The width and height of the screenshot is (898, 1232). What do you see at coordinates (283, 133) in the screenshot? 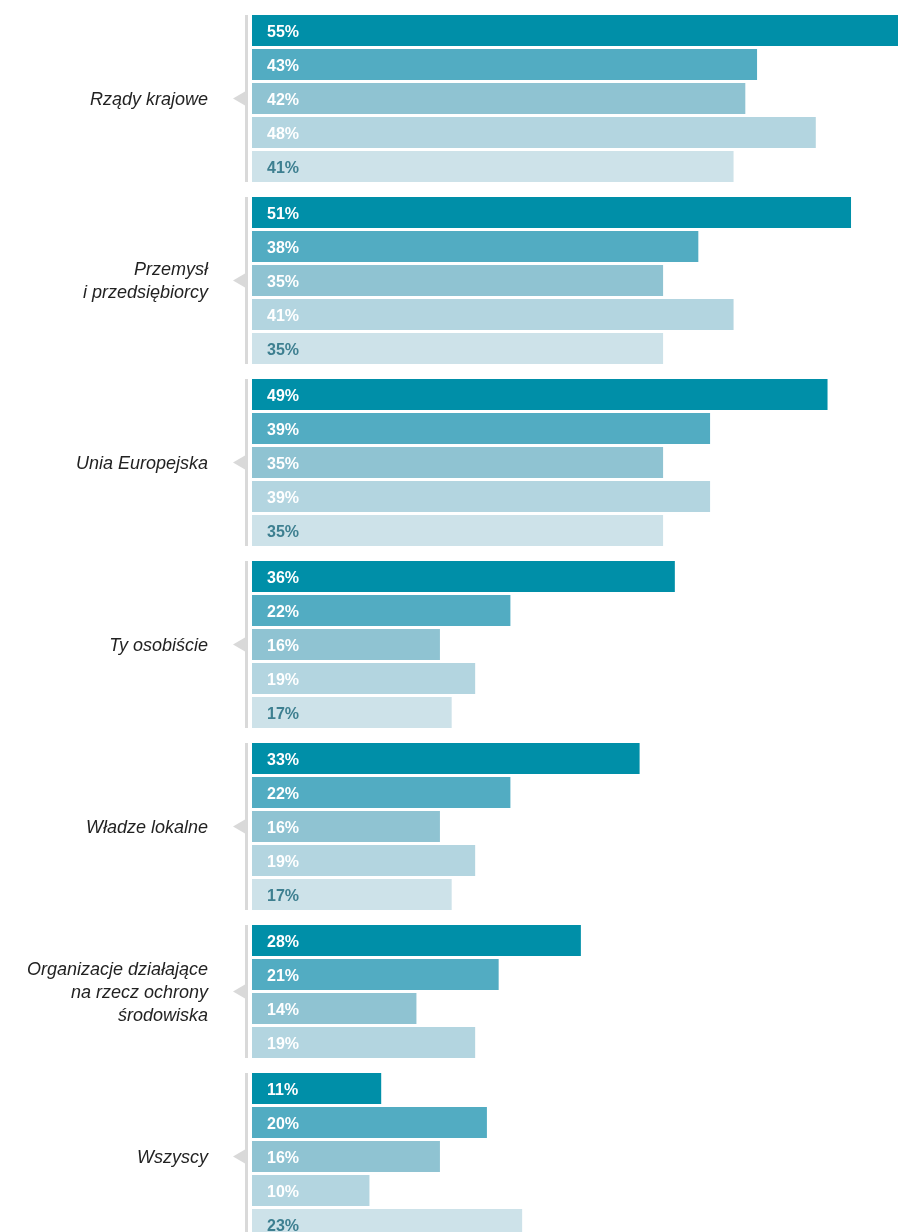
I see `data-label: 48%` at bounding box center [283, 133].